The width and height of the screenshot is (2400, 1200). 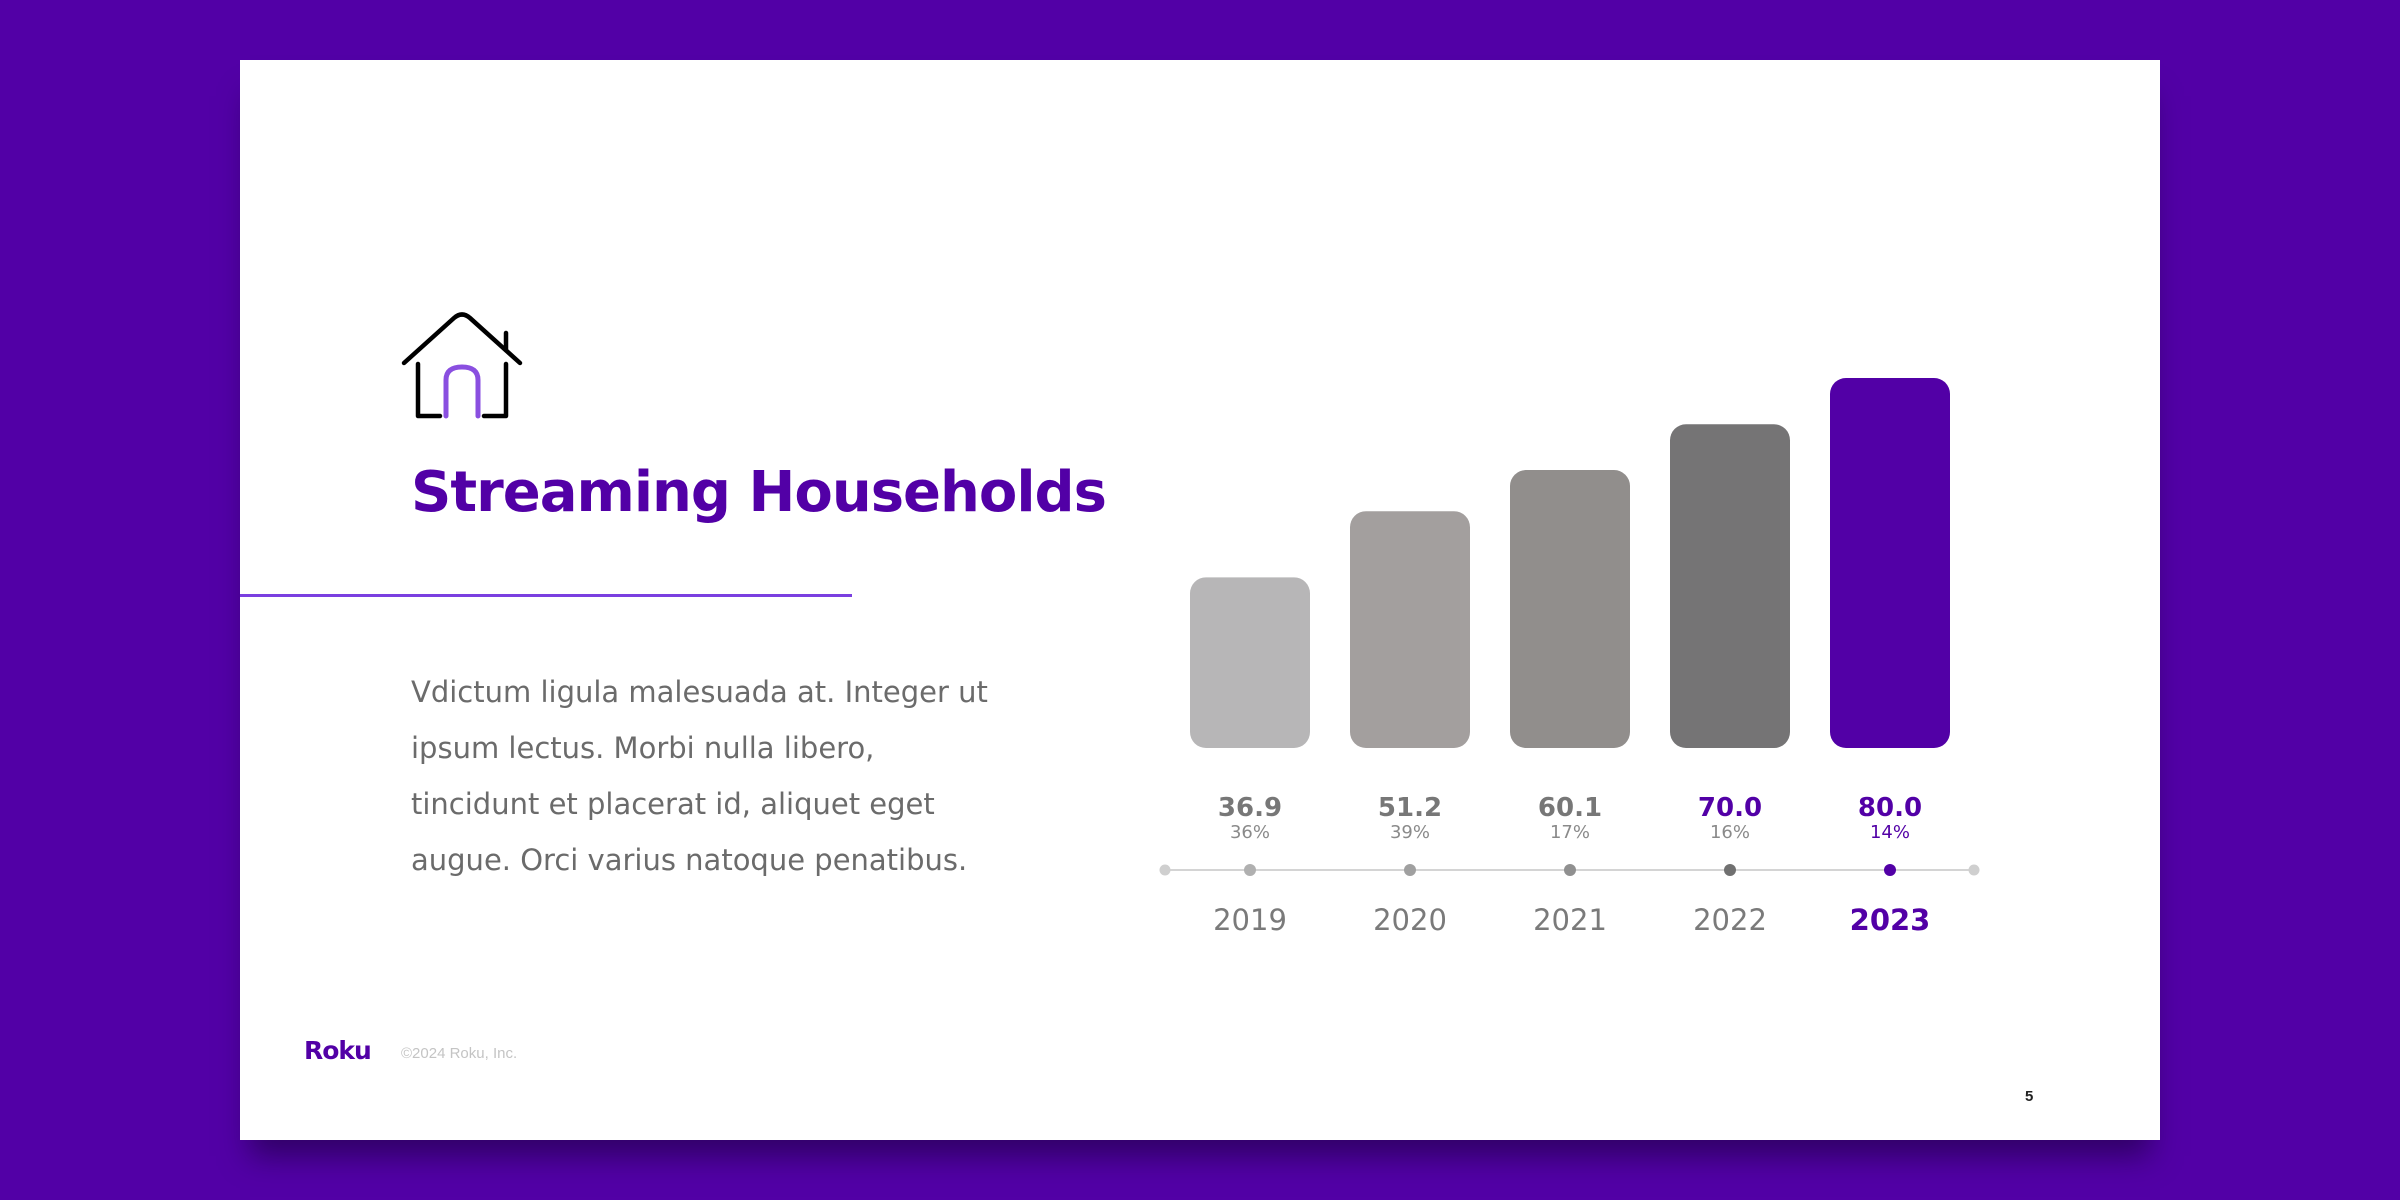 I want to click on growth-label: 14%, so click(x=1890, y=832).